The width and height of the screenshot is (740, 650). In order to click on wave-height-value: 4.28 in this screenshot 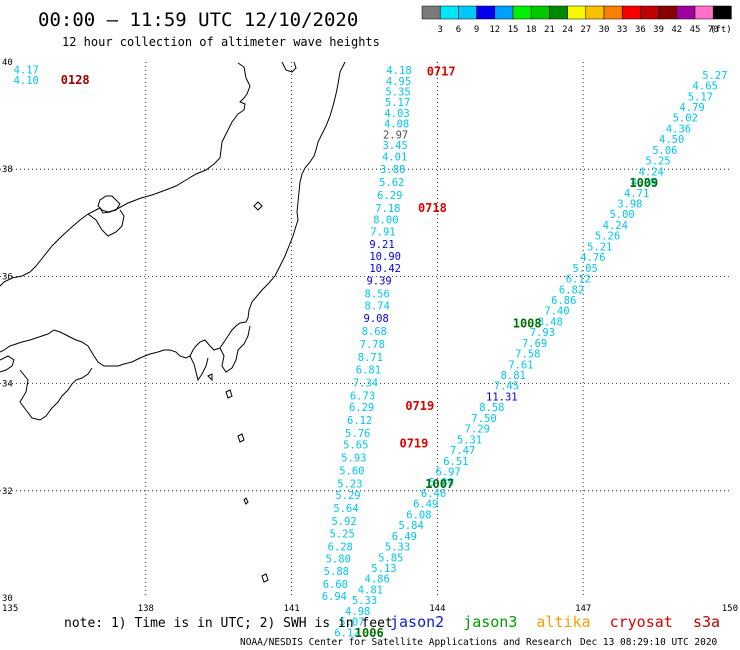, I will do `click(643, 183)`.